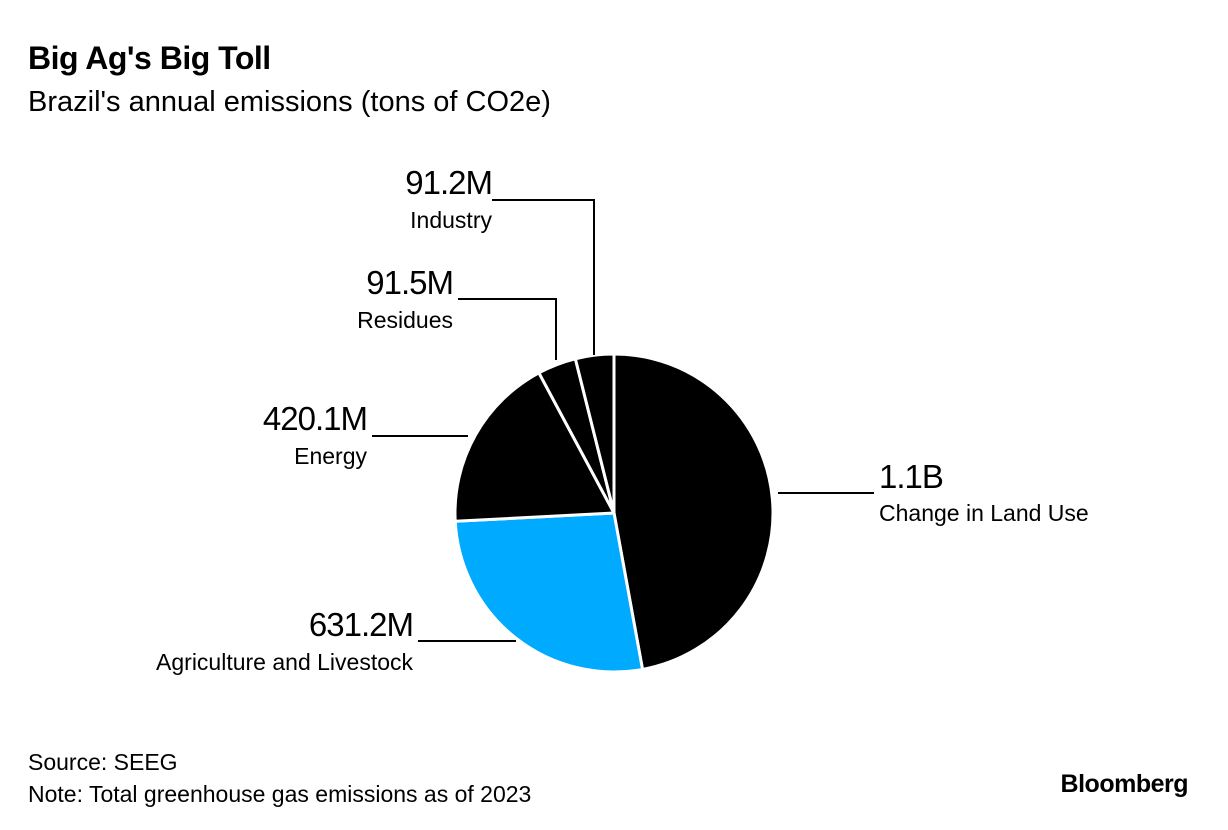 This screenshot has height=830, width=1228. Describe the element at coordinates (693, 511) in the screenshot. I see `pie-slice-change-in-land-use` at that location.